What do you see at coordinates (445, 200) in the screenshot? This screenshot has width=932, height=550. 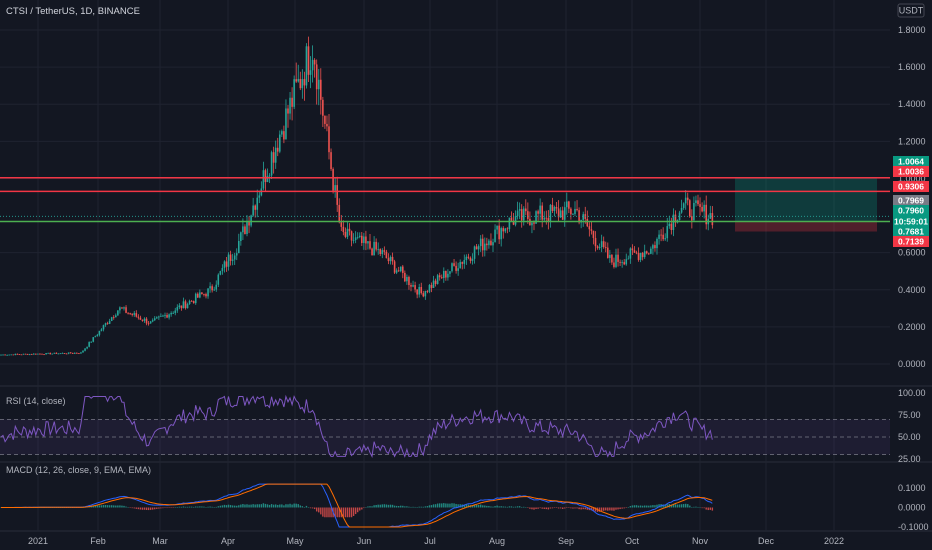 I see `horizontal-lines` at bounding box center [445, 200].